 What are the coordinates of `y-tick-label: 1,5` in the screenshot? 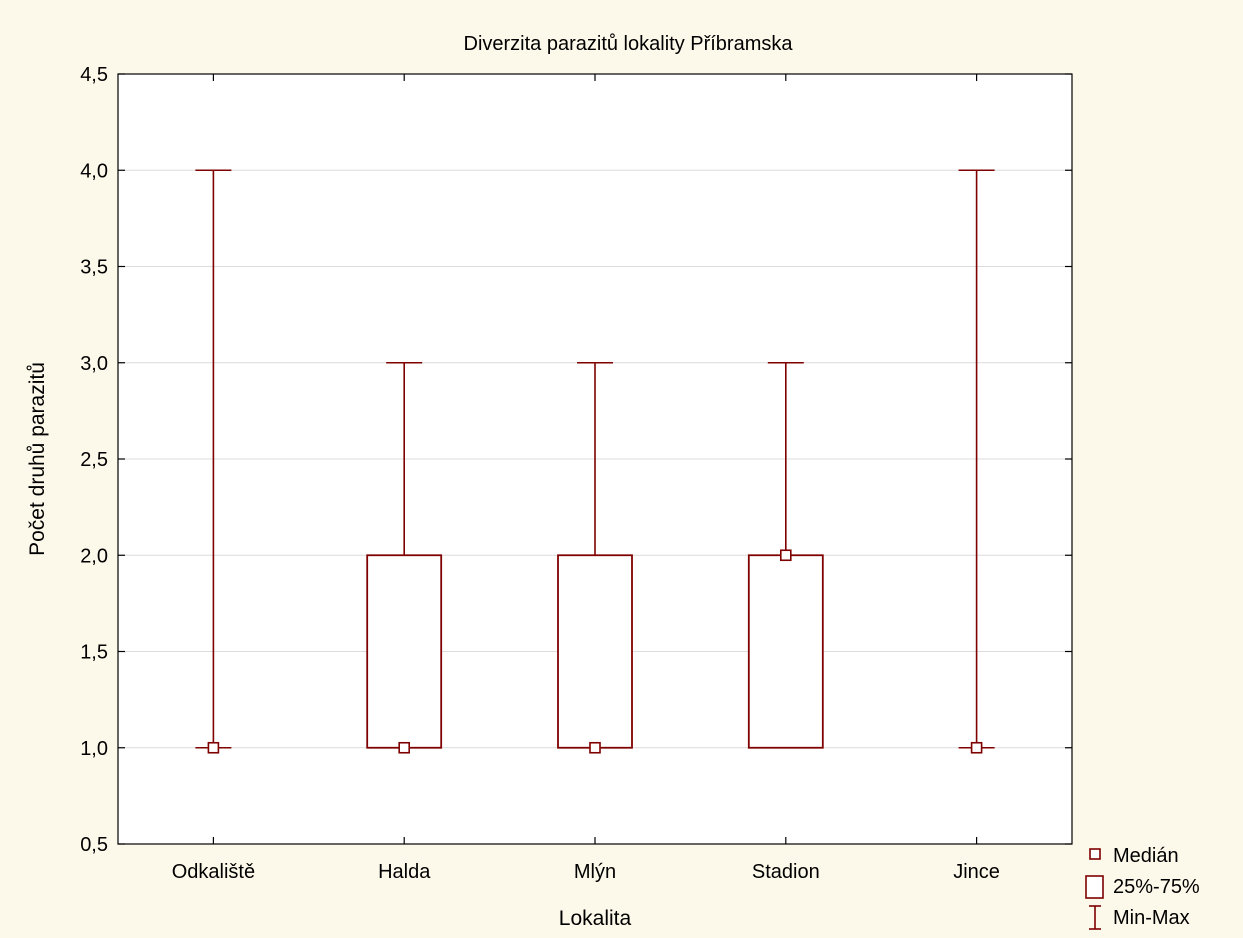 It's located at (94, 653).